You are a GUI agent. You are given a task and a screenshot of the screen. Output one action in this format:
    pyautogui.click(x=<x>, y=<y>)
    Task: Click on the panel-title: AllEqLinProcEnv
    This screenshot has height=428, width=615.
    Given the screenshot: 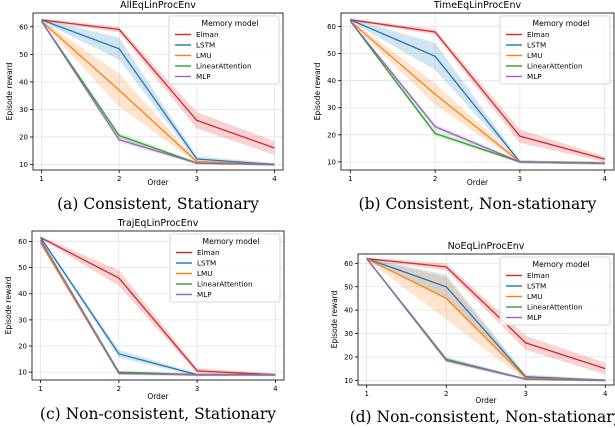 What is the action you would take?
    pyautogui.click(x=158, y=5)
    